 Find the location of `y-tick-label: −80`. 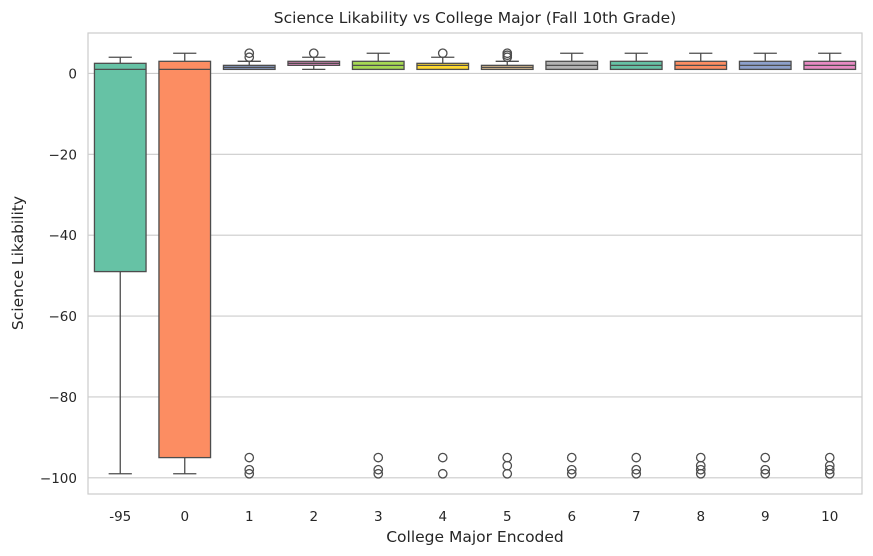

y-tick-label: −80 is located at coordinates (63, 398).